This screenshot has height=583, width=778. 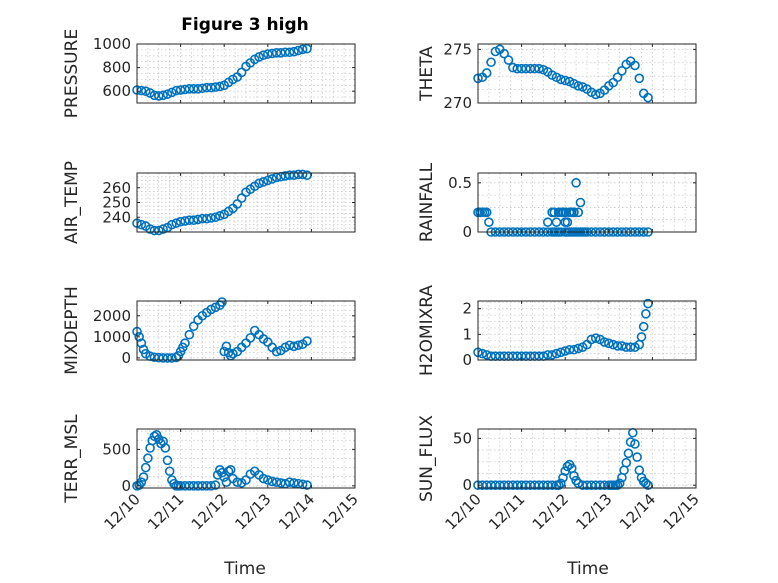 I want to click on x-axis-label-right: Time, so click(x=587, y=569).